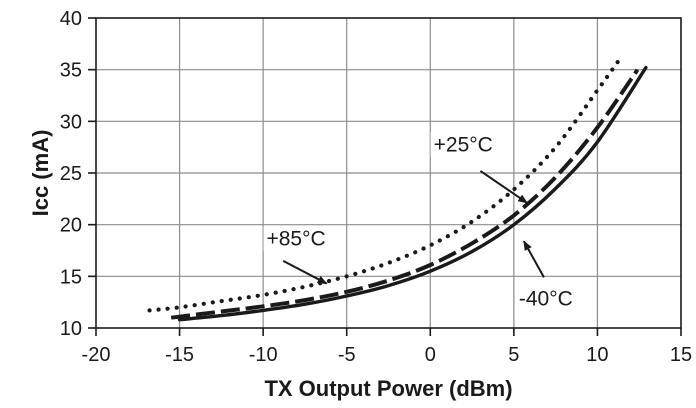 This screenshot has width=696, height=408. I want to click on y-tick-label: 10, so click(71, 329).